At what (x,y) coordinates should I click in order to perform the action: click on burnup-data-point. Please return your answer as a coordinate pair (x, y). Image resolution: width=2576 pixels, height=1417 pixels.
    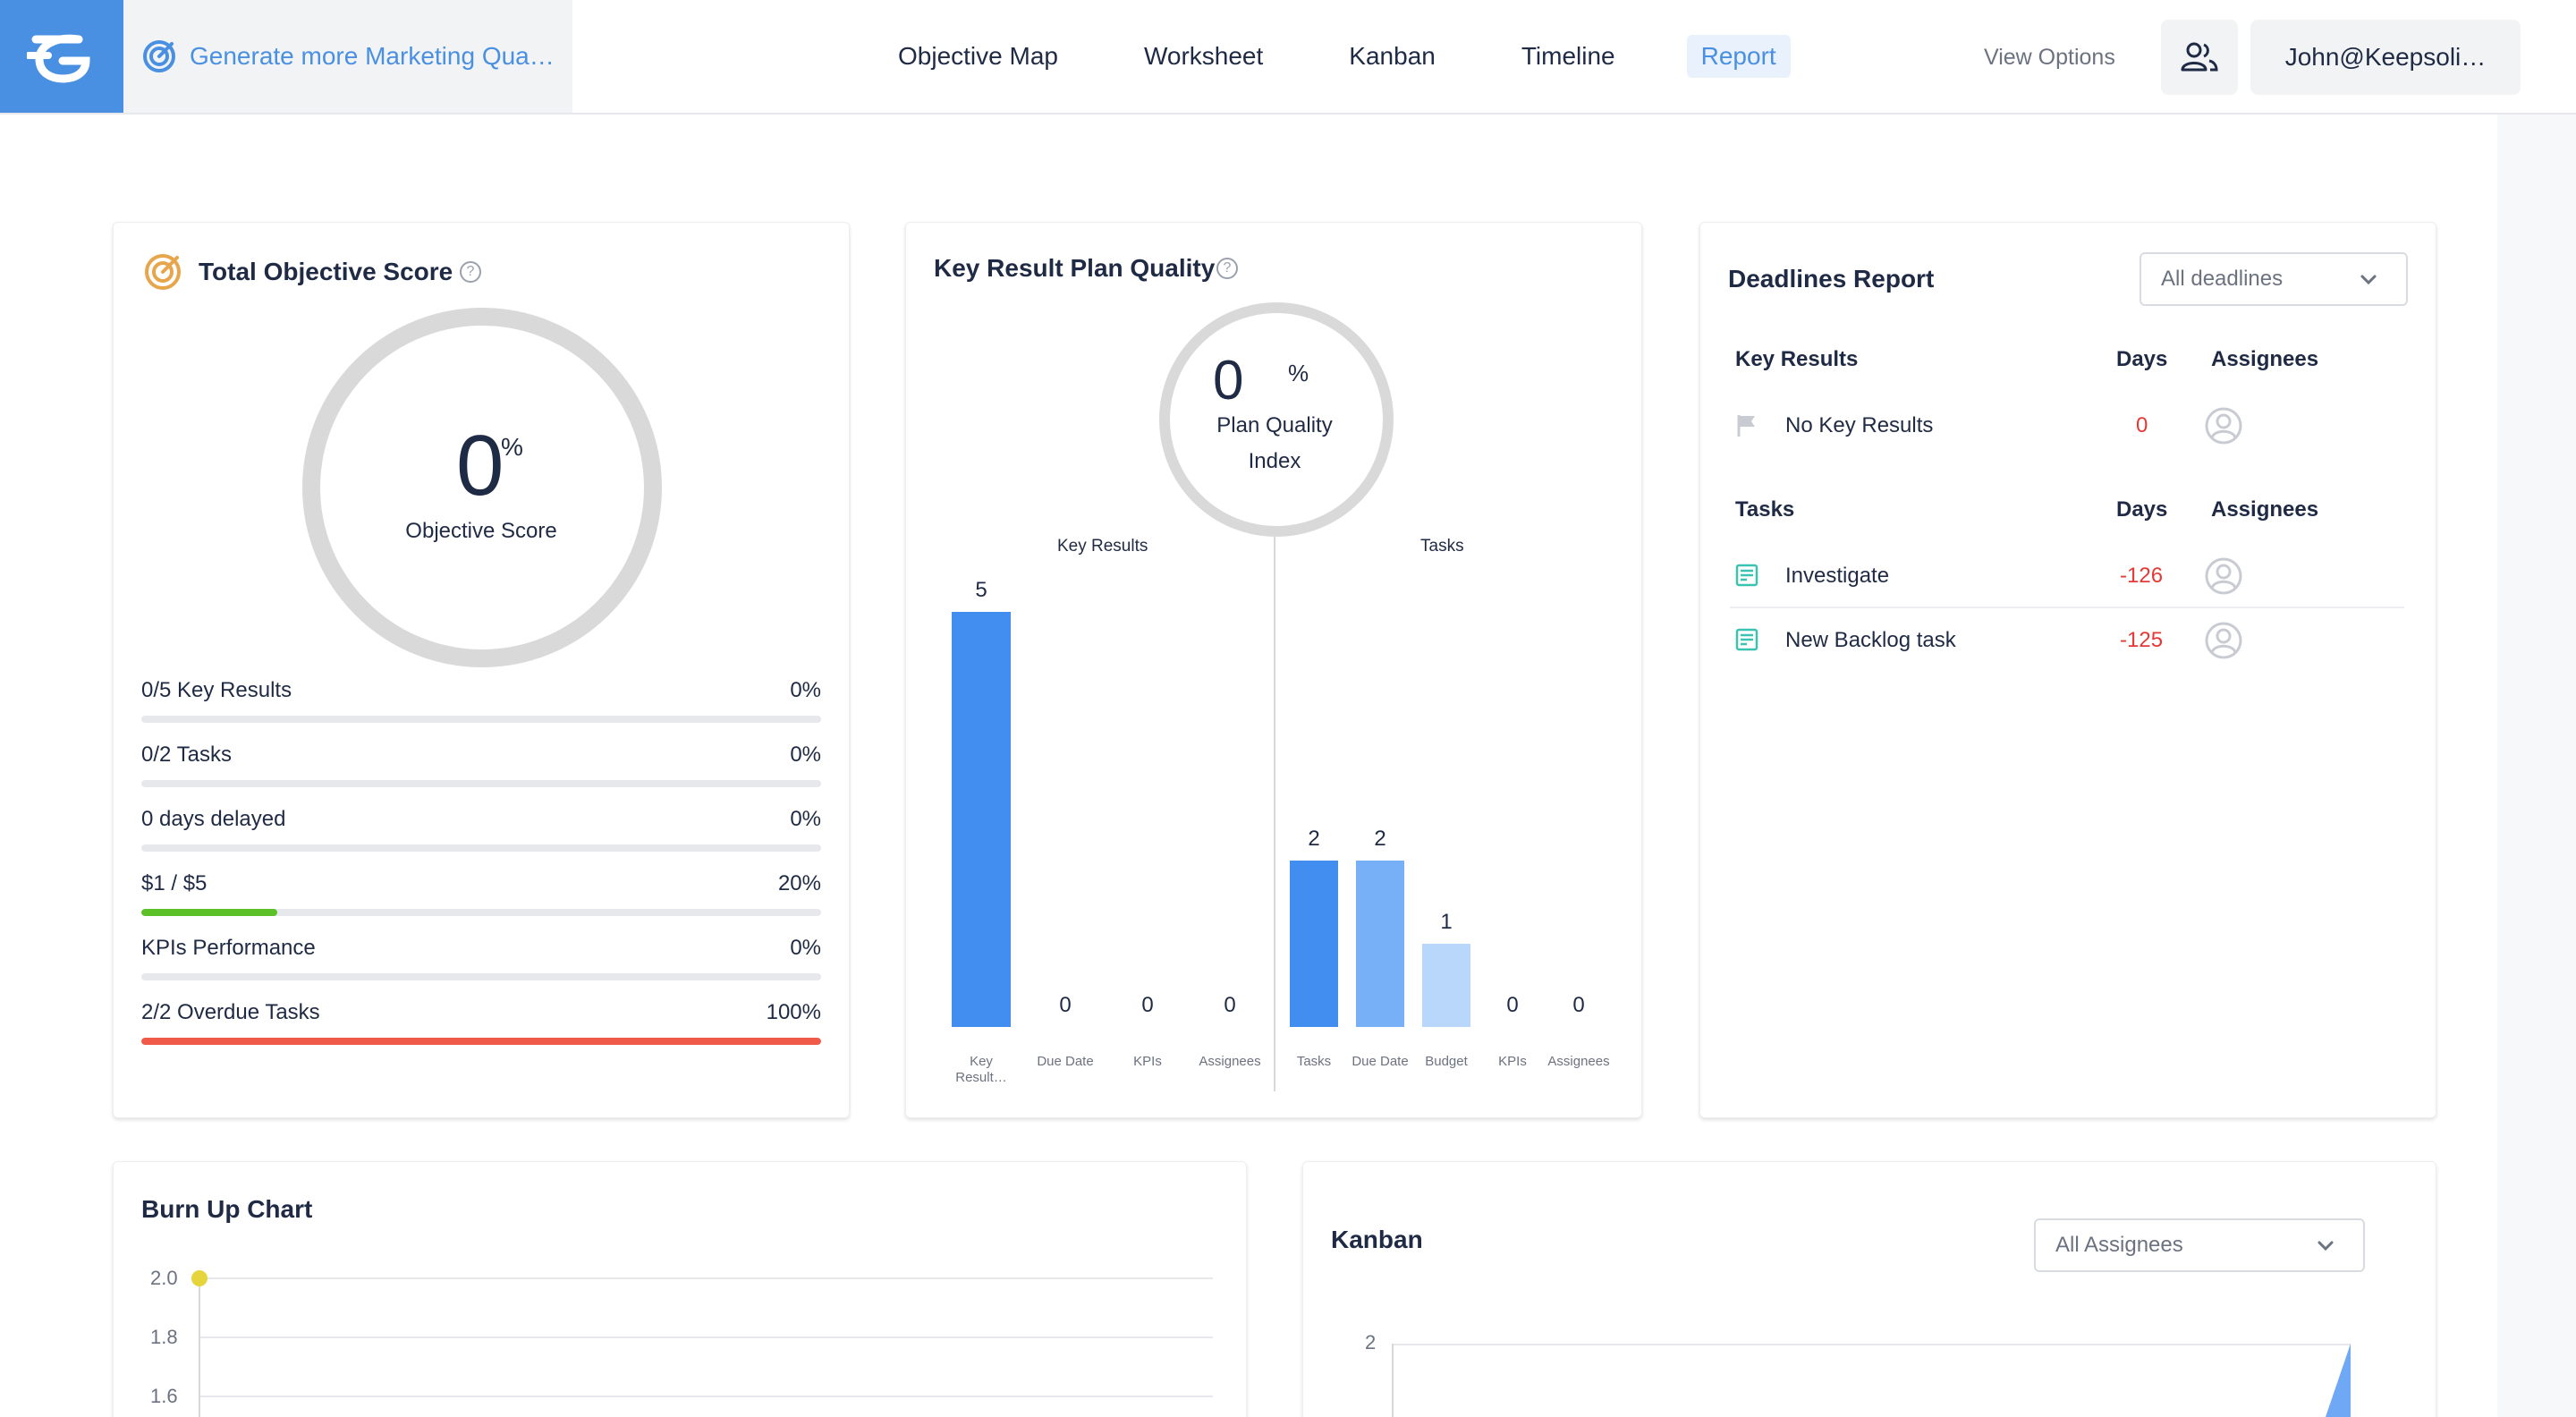
    Looking at the image, I should click on (199, 1278).